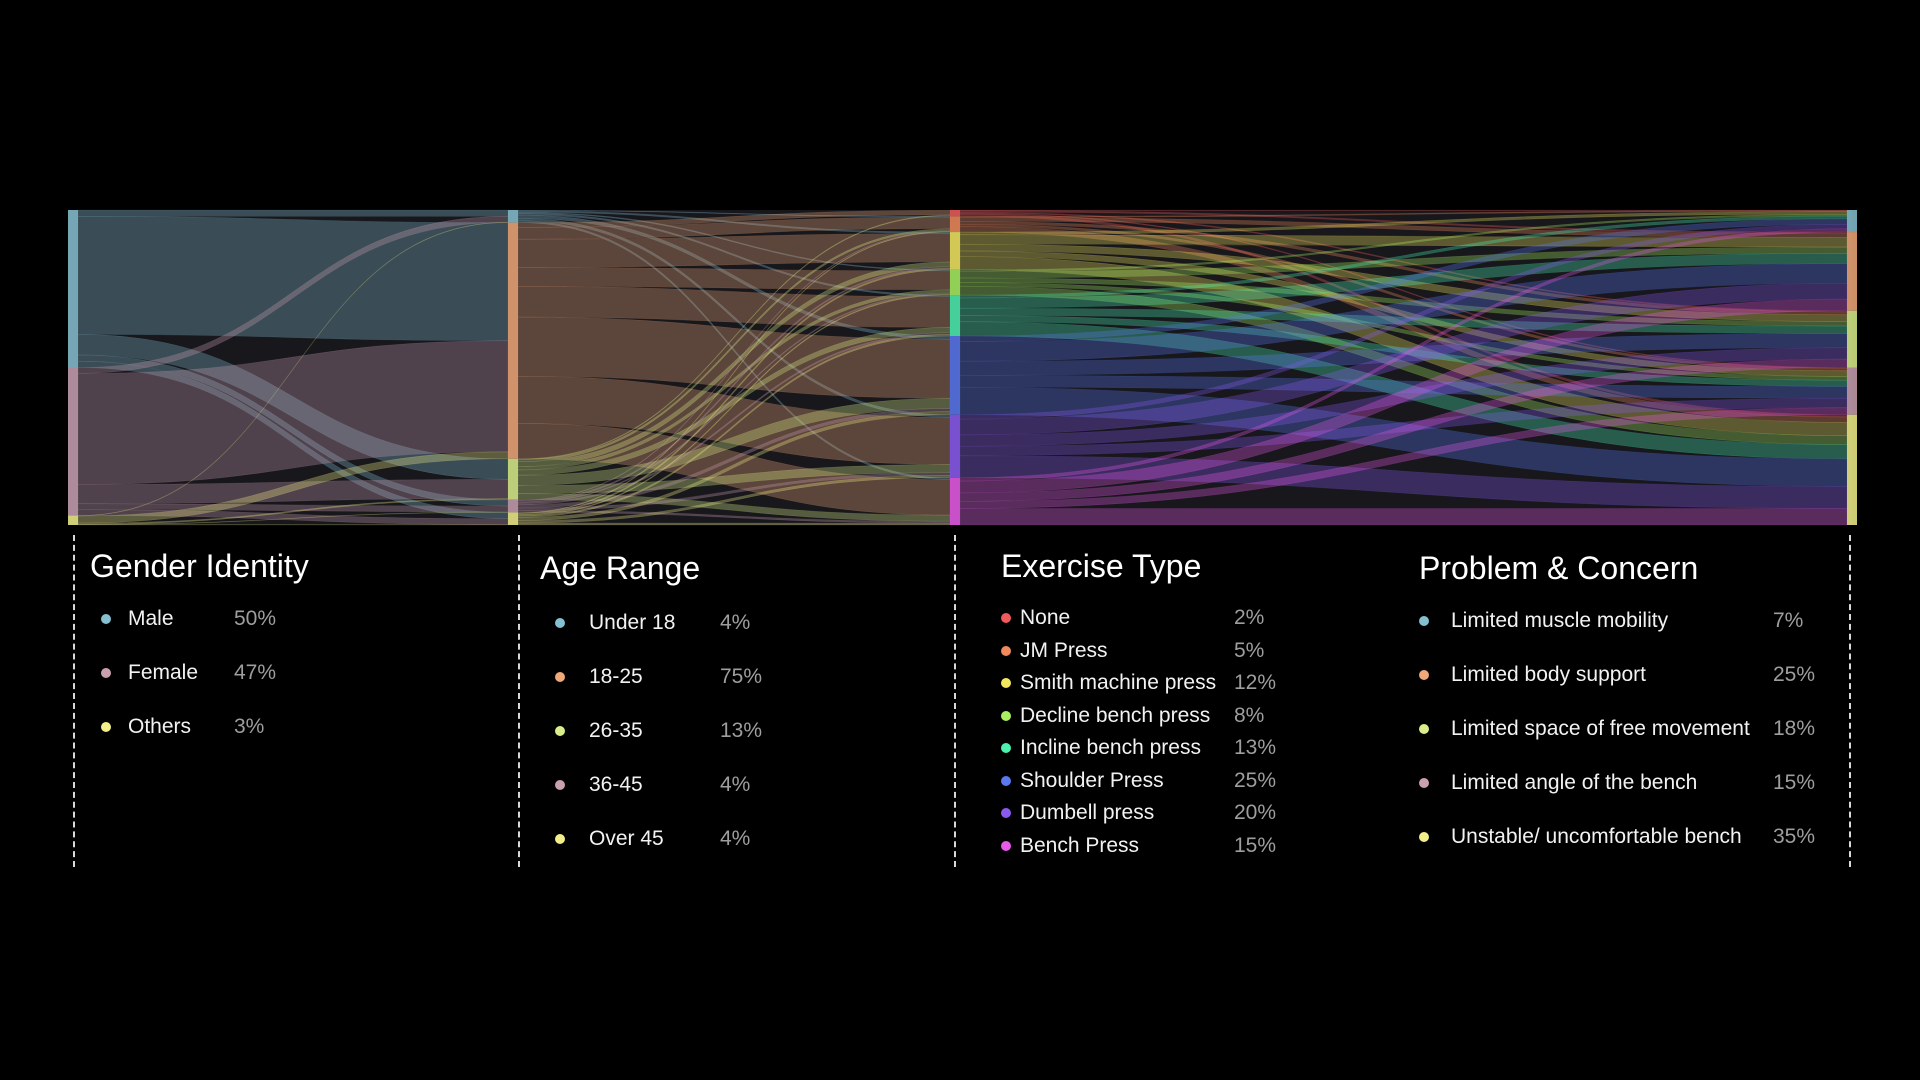 Image resolution: width=1920 pixels, height=1080 pixels. Describe the element at coordinates (741, 676) in the screenshot. I see `legend-value: 75%` at that location.